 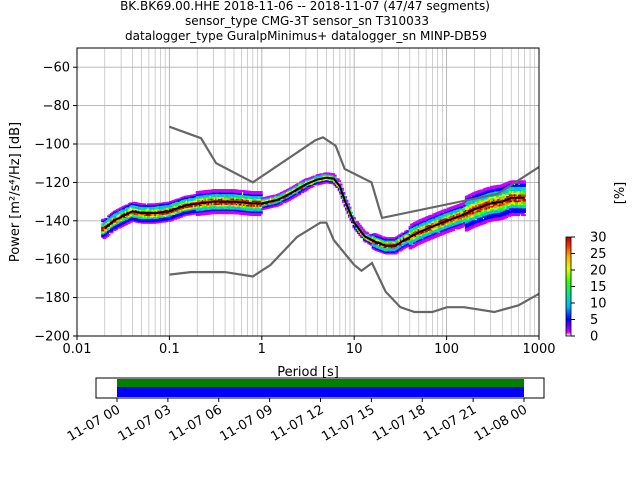 I want to click on x-tick-label: 10, so click(x=354, y=349).